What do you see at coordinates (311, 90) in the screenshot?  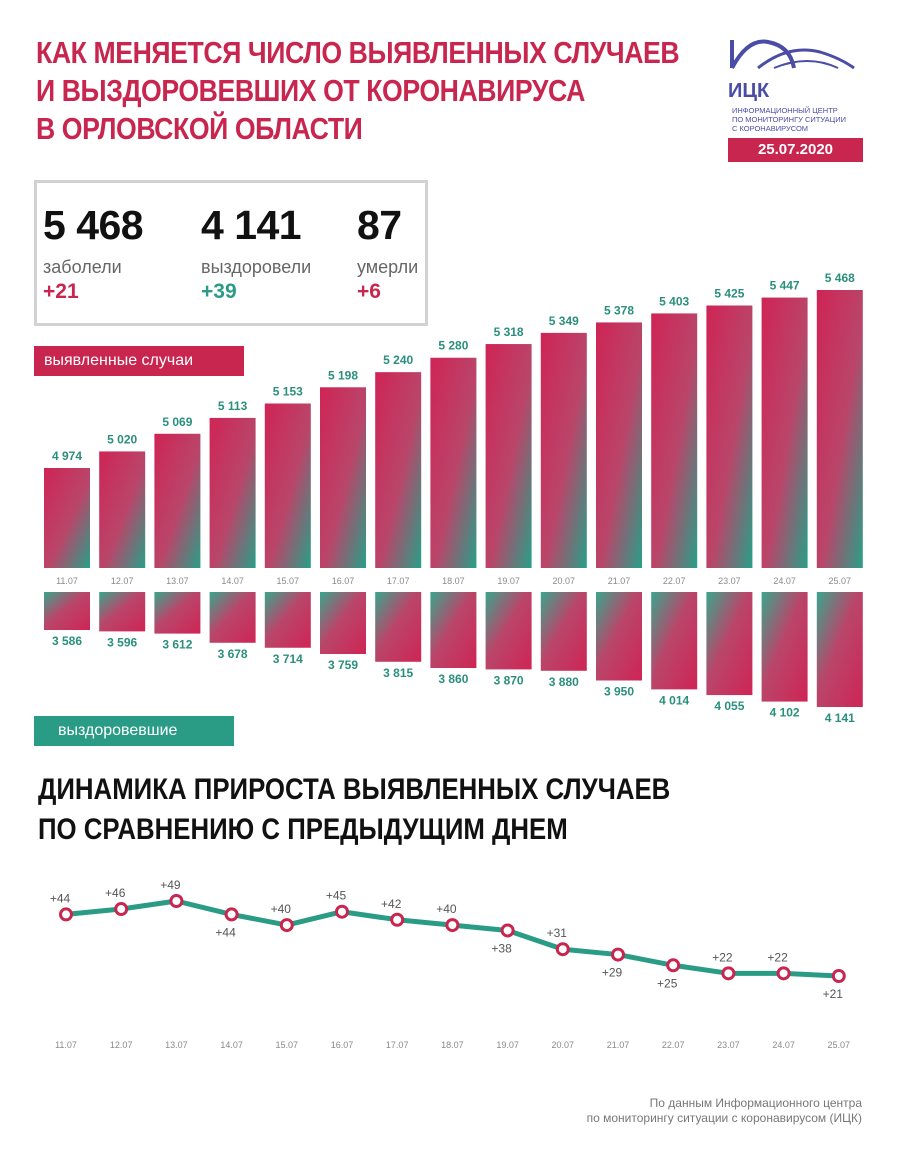 I see `title-line-2: И ВЫЗДОРОВЕВШИХ ОТ КОРОНАВИРУСА` at bounding box center [311, 90].